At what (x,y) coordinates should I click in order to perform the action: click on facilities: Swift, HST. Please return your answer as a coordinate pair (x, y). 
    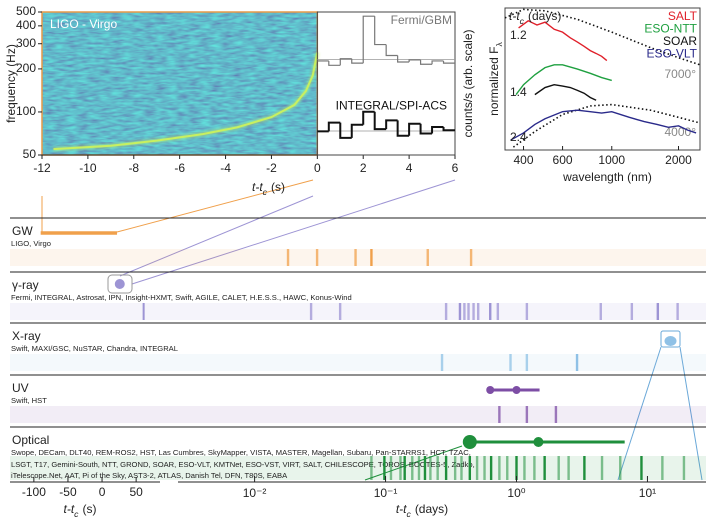
    Looking at the image, I should click on (29, 400).